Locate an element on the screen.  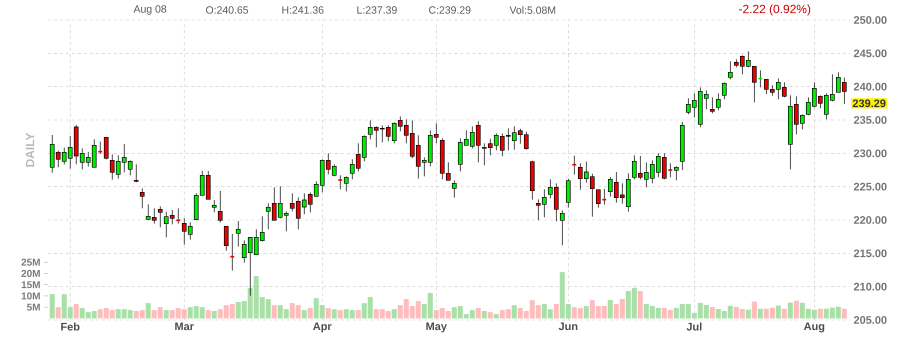
text: DAILY is located at coordinates (30, 149).